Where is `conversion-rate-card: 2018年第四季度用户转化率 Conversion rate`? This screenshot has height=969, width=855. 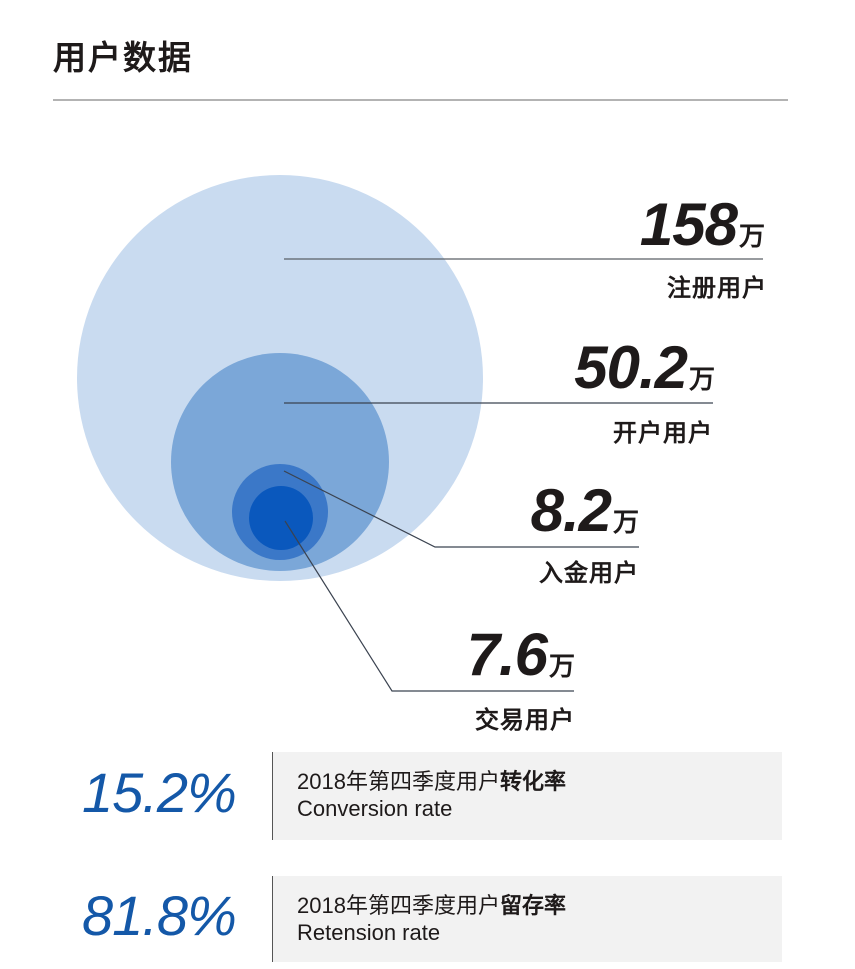
conversion-rate-card: 2018年第四季度用户转化率 Conversion rate is located at coordinates (527, 796).